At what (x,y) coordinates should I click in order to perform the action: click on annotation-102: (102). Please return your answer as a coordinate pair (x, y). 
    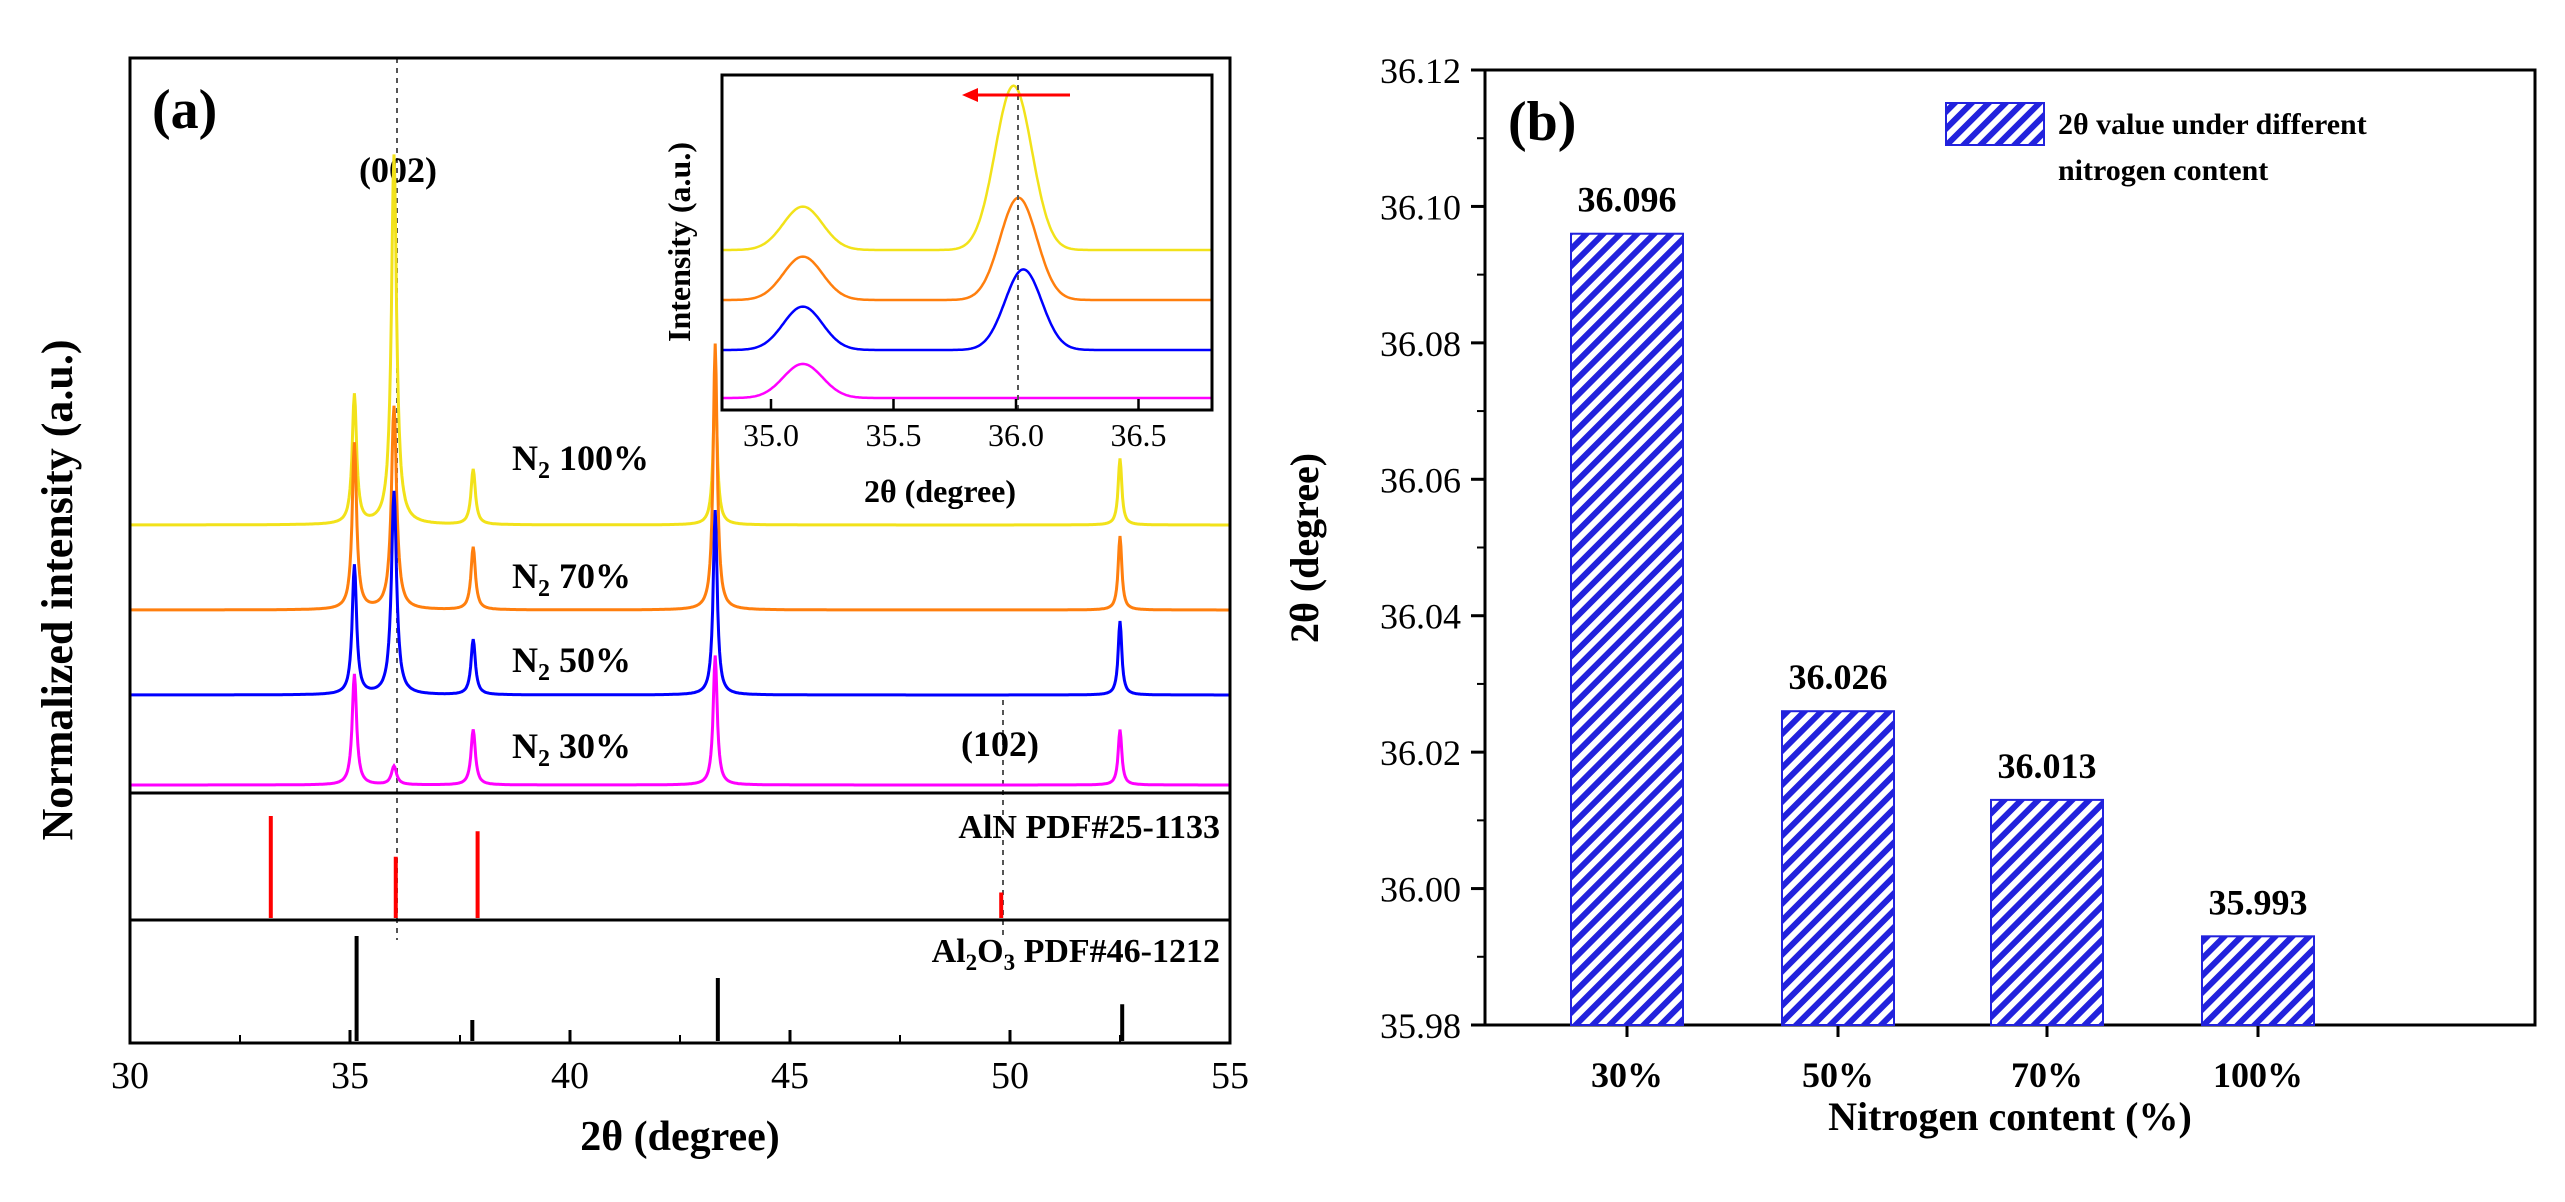
    Looking at the image, I should click on (1000, 744).